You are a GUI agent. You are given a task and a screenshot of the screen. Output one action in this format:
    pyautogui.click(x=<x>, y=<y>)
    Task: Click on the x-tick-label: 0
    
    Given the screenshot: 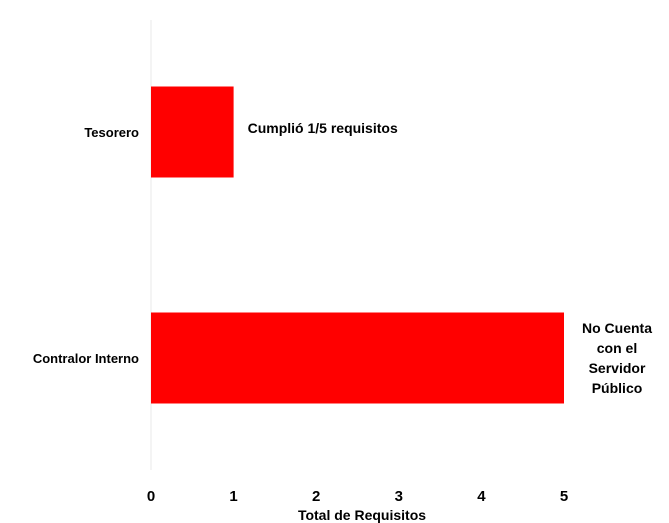 What is the action you would take?
    pyautogui.click(x=151, y=496)
    